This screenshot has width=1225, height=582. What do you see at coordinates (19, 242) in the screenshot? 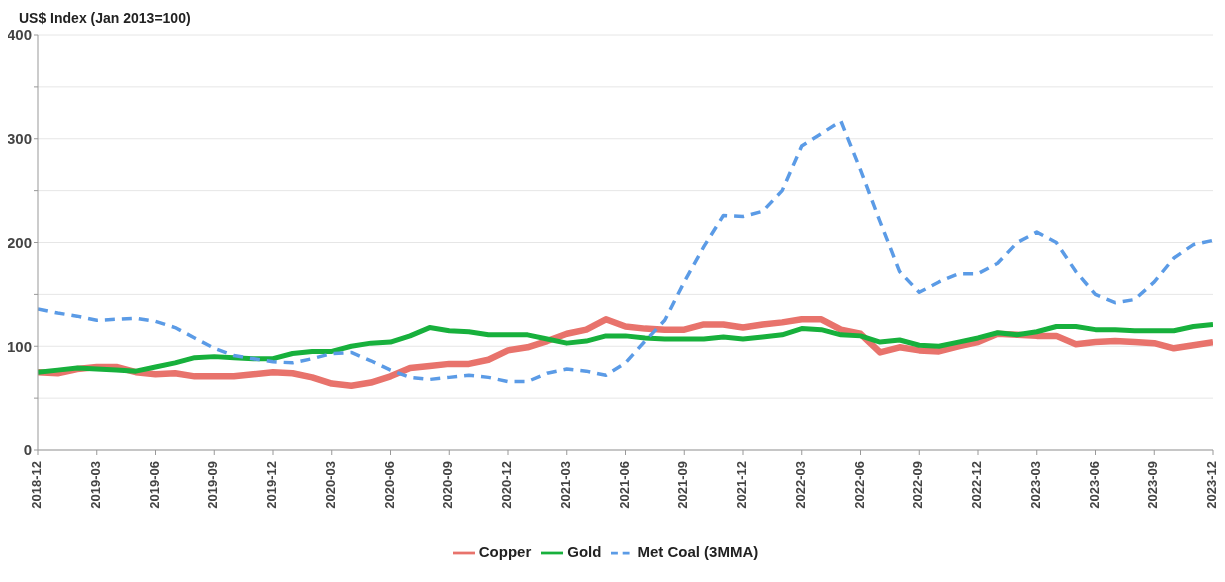
I see `y-tick-label: 200` at bounding box center [19, 242].